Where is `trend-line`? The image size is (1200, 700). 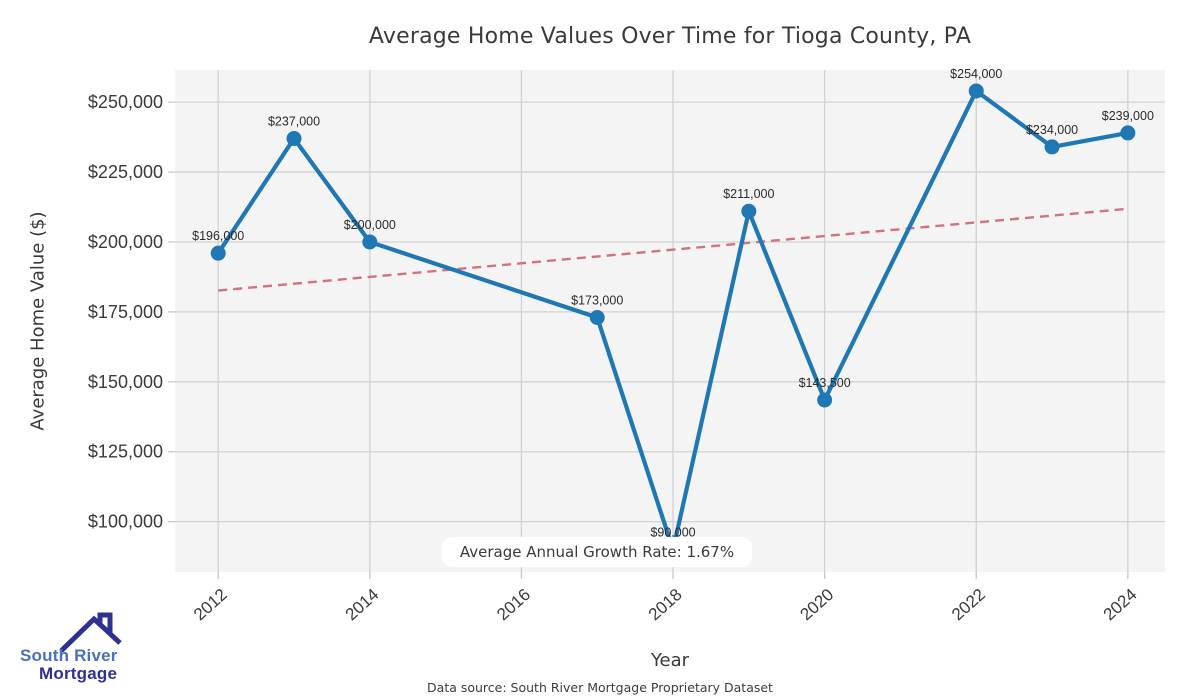 trend-line is located at coordinates (673, 249).